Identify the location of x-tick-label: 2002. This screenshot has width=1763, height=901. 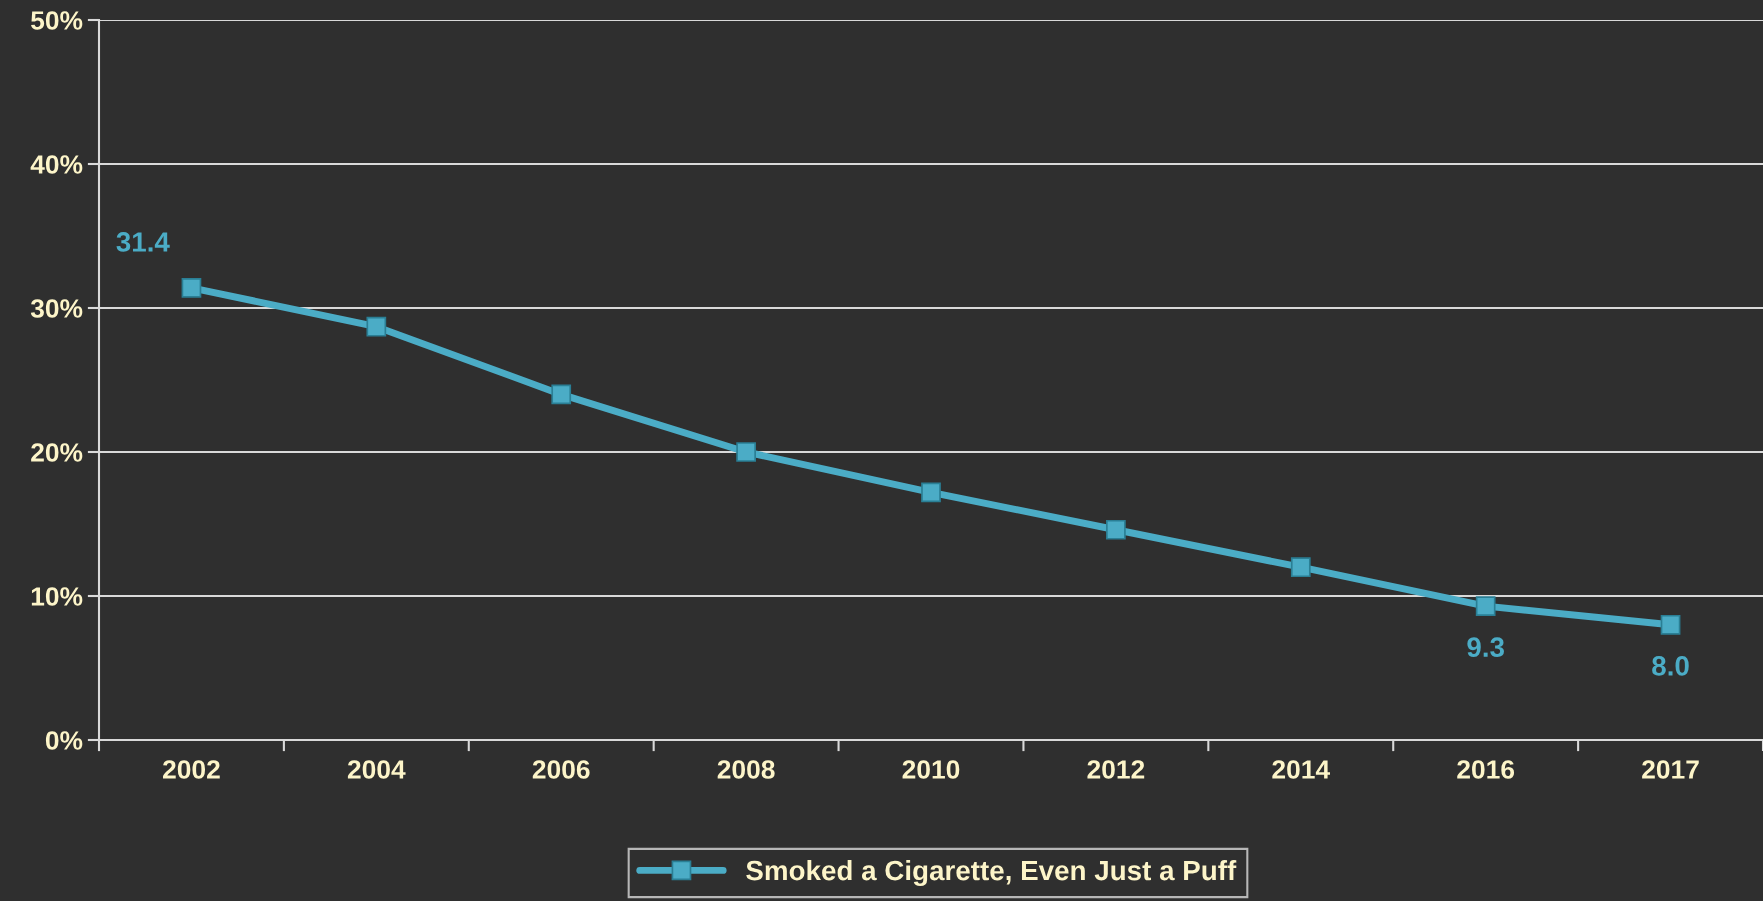
(191, 769).